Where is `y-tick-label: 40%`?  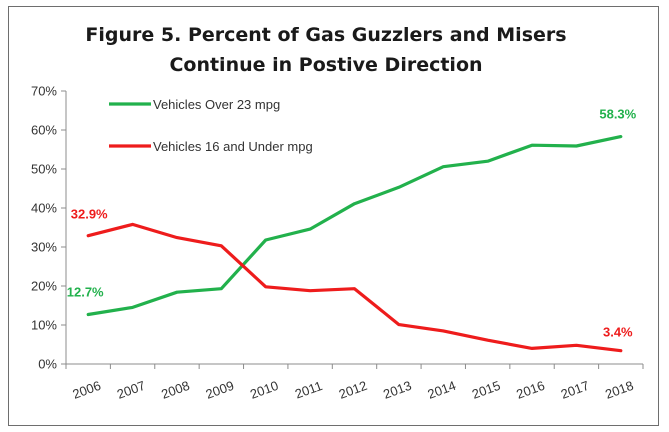 y-tick-label: 40% is located at coordinates (44, 208).